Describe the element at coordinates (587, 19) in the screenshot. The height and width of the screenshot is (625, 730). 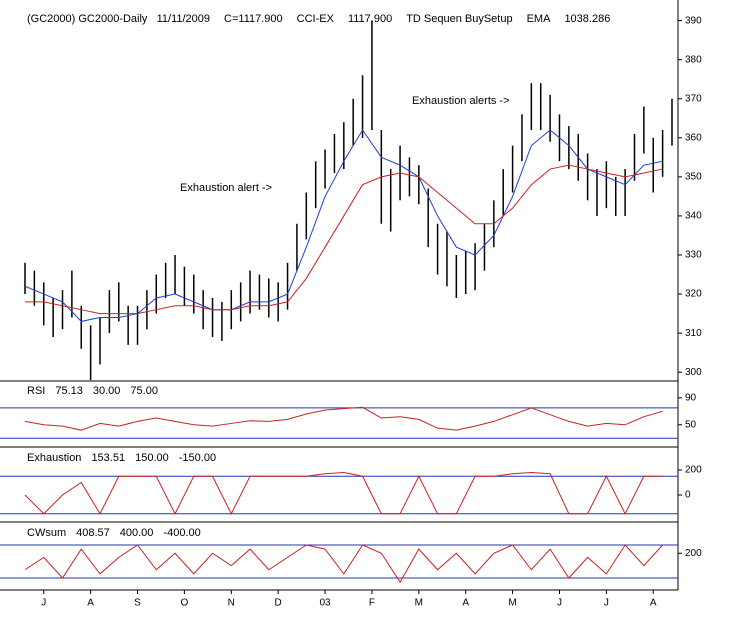
I see `header-item: 1038.286` at that location.